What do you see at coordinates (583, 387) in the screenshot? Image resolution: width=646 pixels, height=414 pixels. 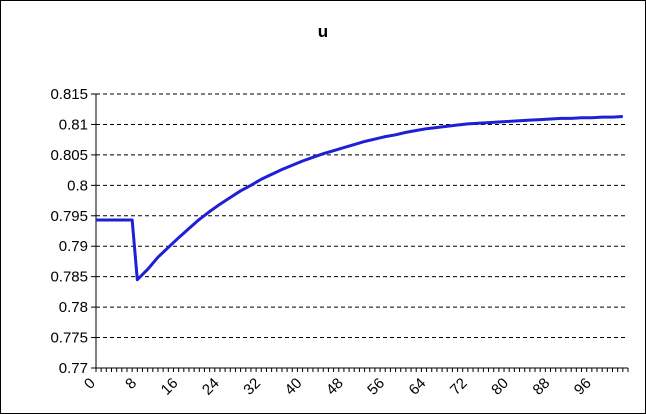 I see `x-tick-label: 96` at bounding box center [583, 387].